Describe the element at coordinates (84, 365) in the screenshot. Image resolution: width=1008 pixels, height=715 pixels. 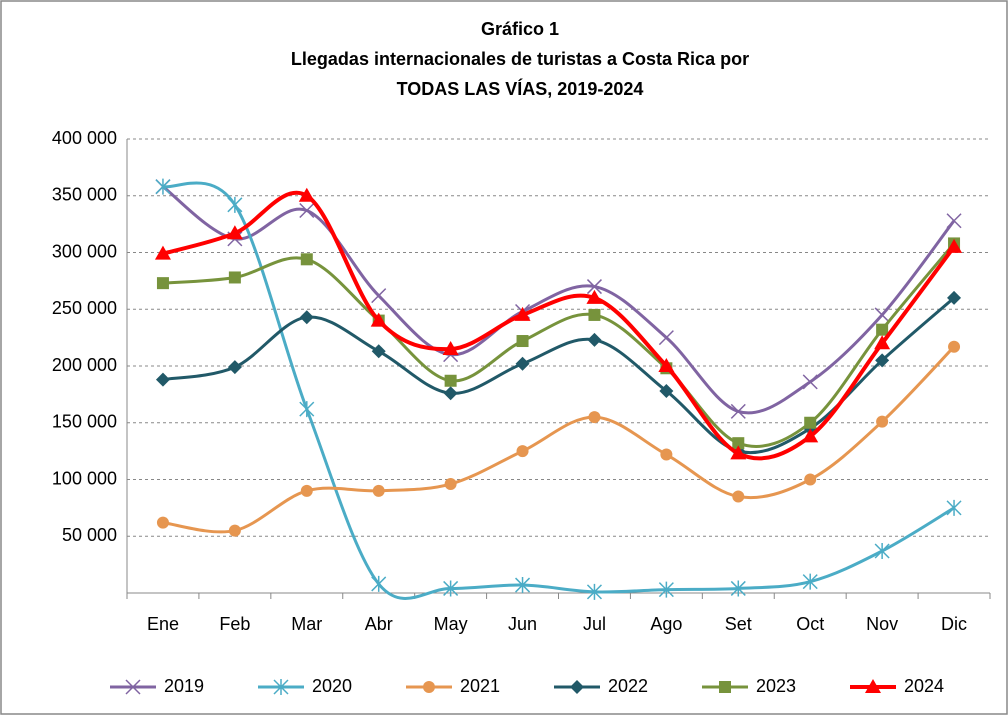
I see `y-tick-label: 200 000` at that location.